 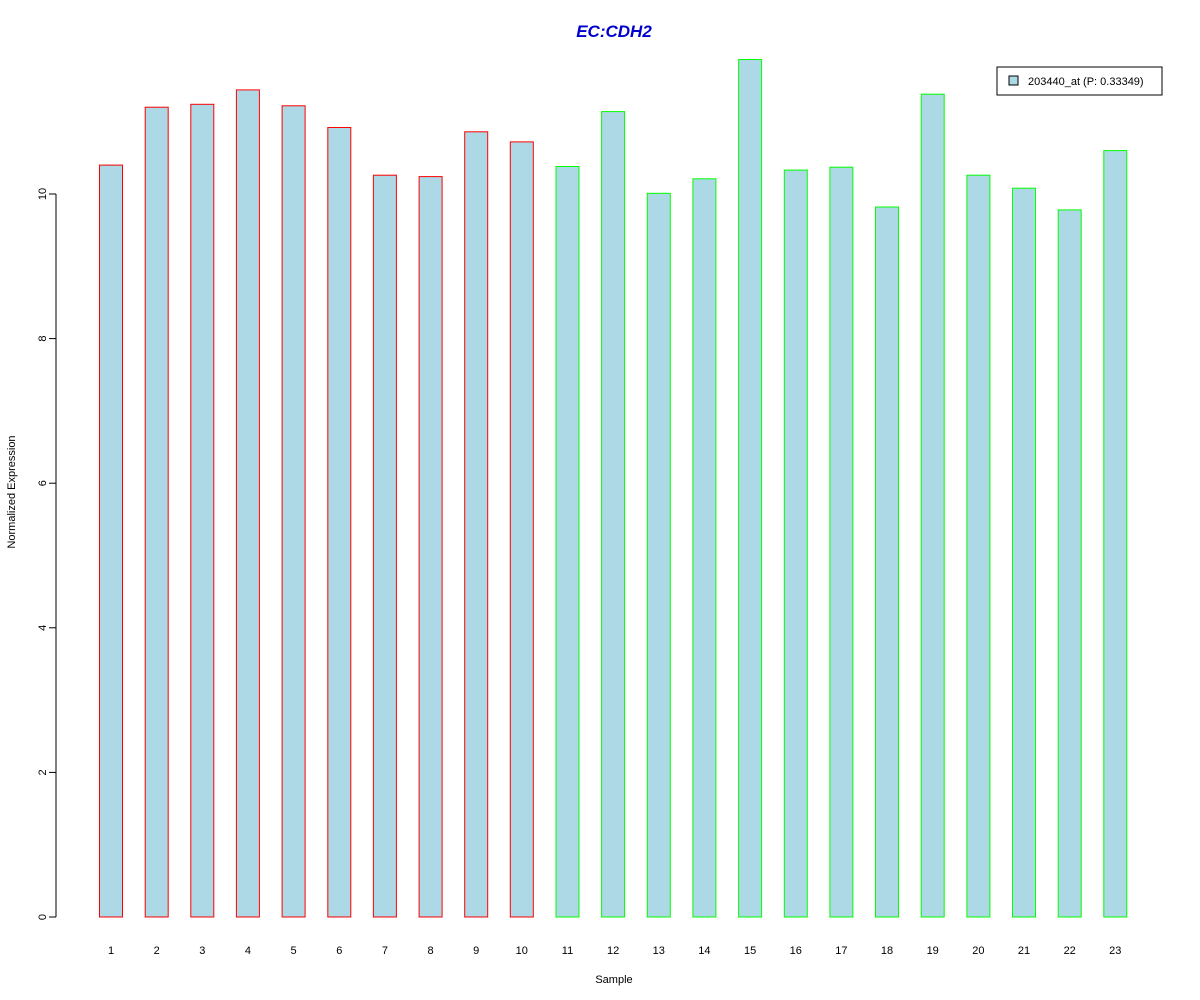 What do you see at coordinates (659, 951) in the screenshot?
I see `x-tick-label: 13` at bounding box center [659, 951].